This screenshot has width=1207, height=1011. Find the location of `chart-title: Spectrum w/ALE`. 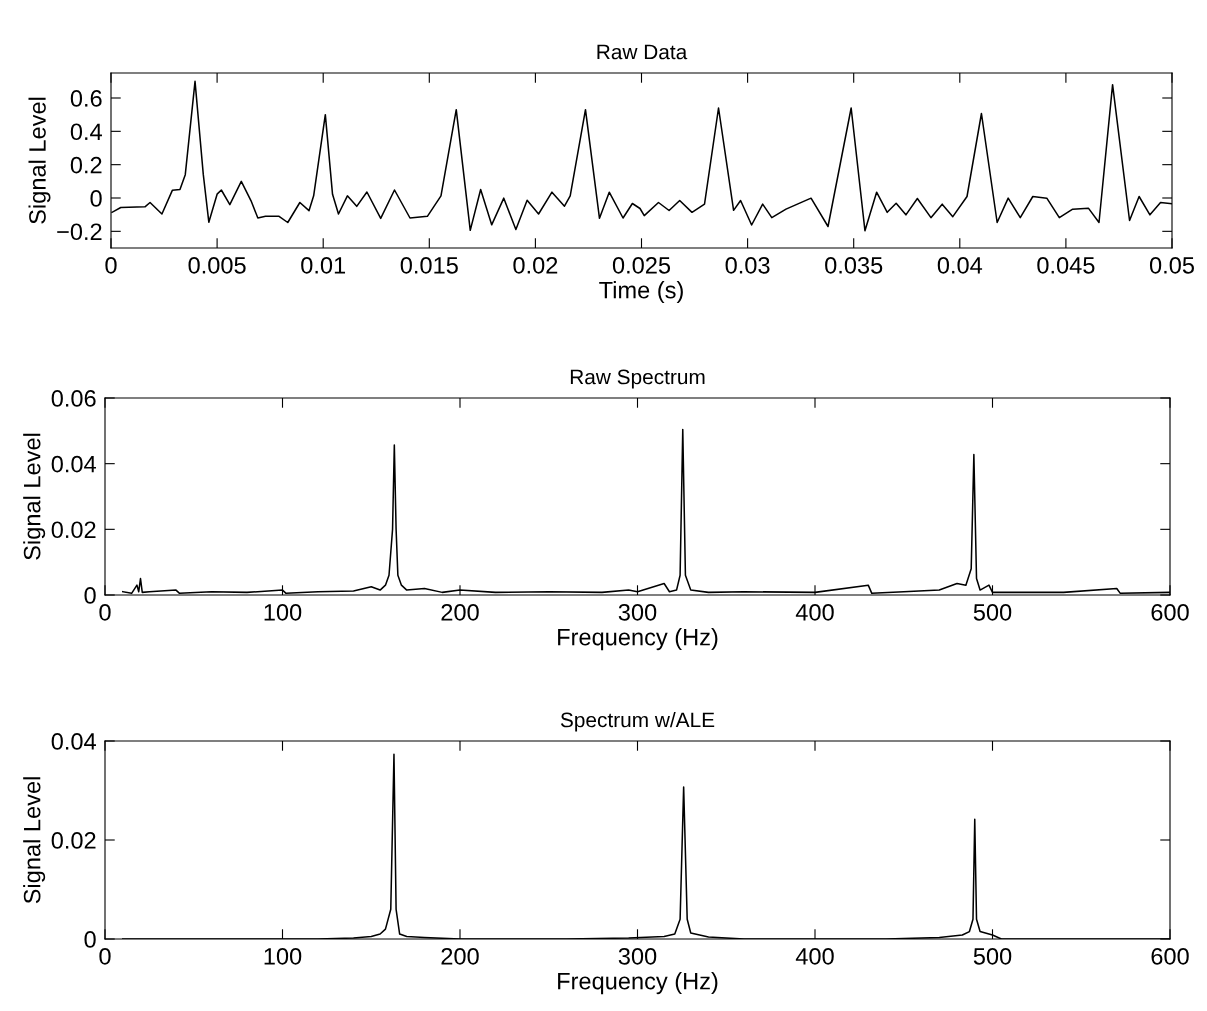

chart-title: Spectrum w/ALE is located at coordinates (637, 722).